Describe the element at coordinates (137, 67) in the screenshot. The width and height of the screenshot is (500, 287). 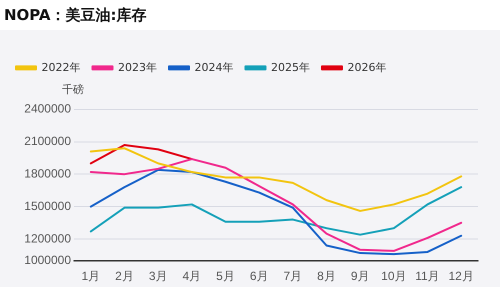
I see `legend-label: 2023年` at that location.